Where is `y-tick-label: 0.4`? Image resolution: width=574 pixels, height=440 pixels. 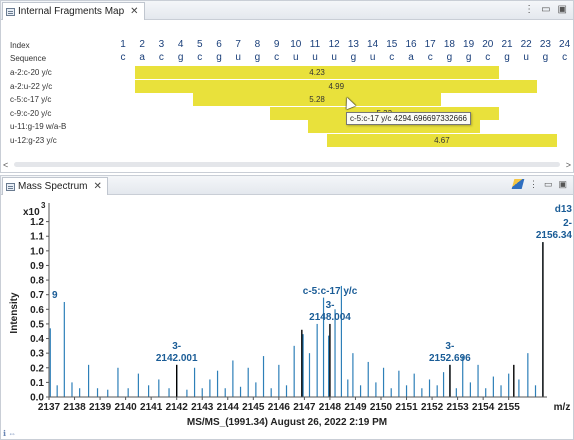 y-tick-label: 0.4 is located at coordinates (37, 339).